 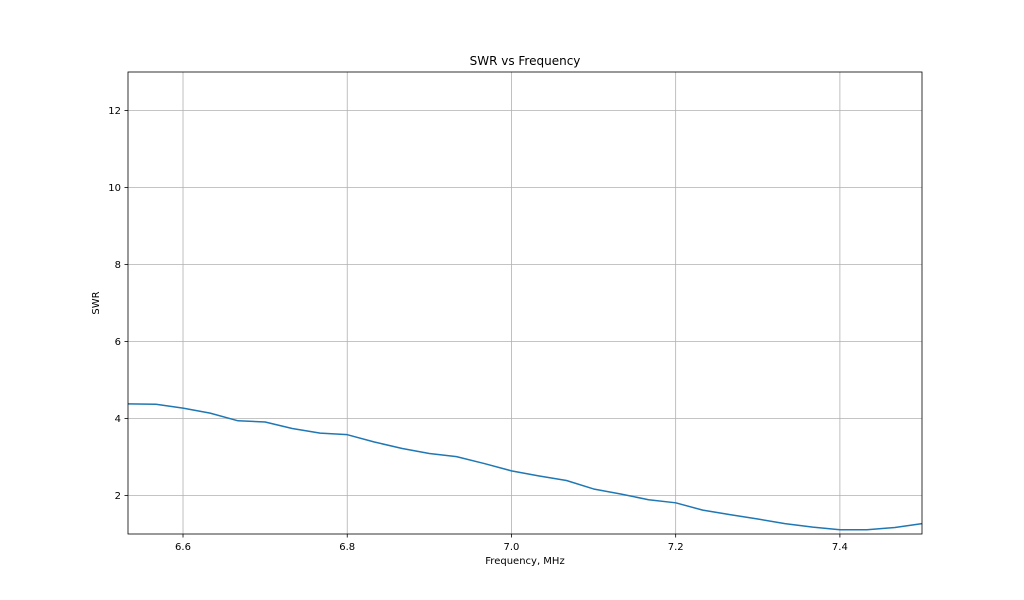 I want to click on x-axis-title: Frequency, MHz, so click(x=524, y=561).